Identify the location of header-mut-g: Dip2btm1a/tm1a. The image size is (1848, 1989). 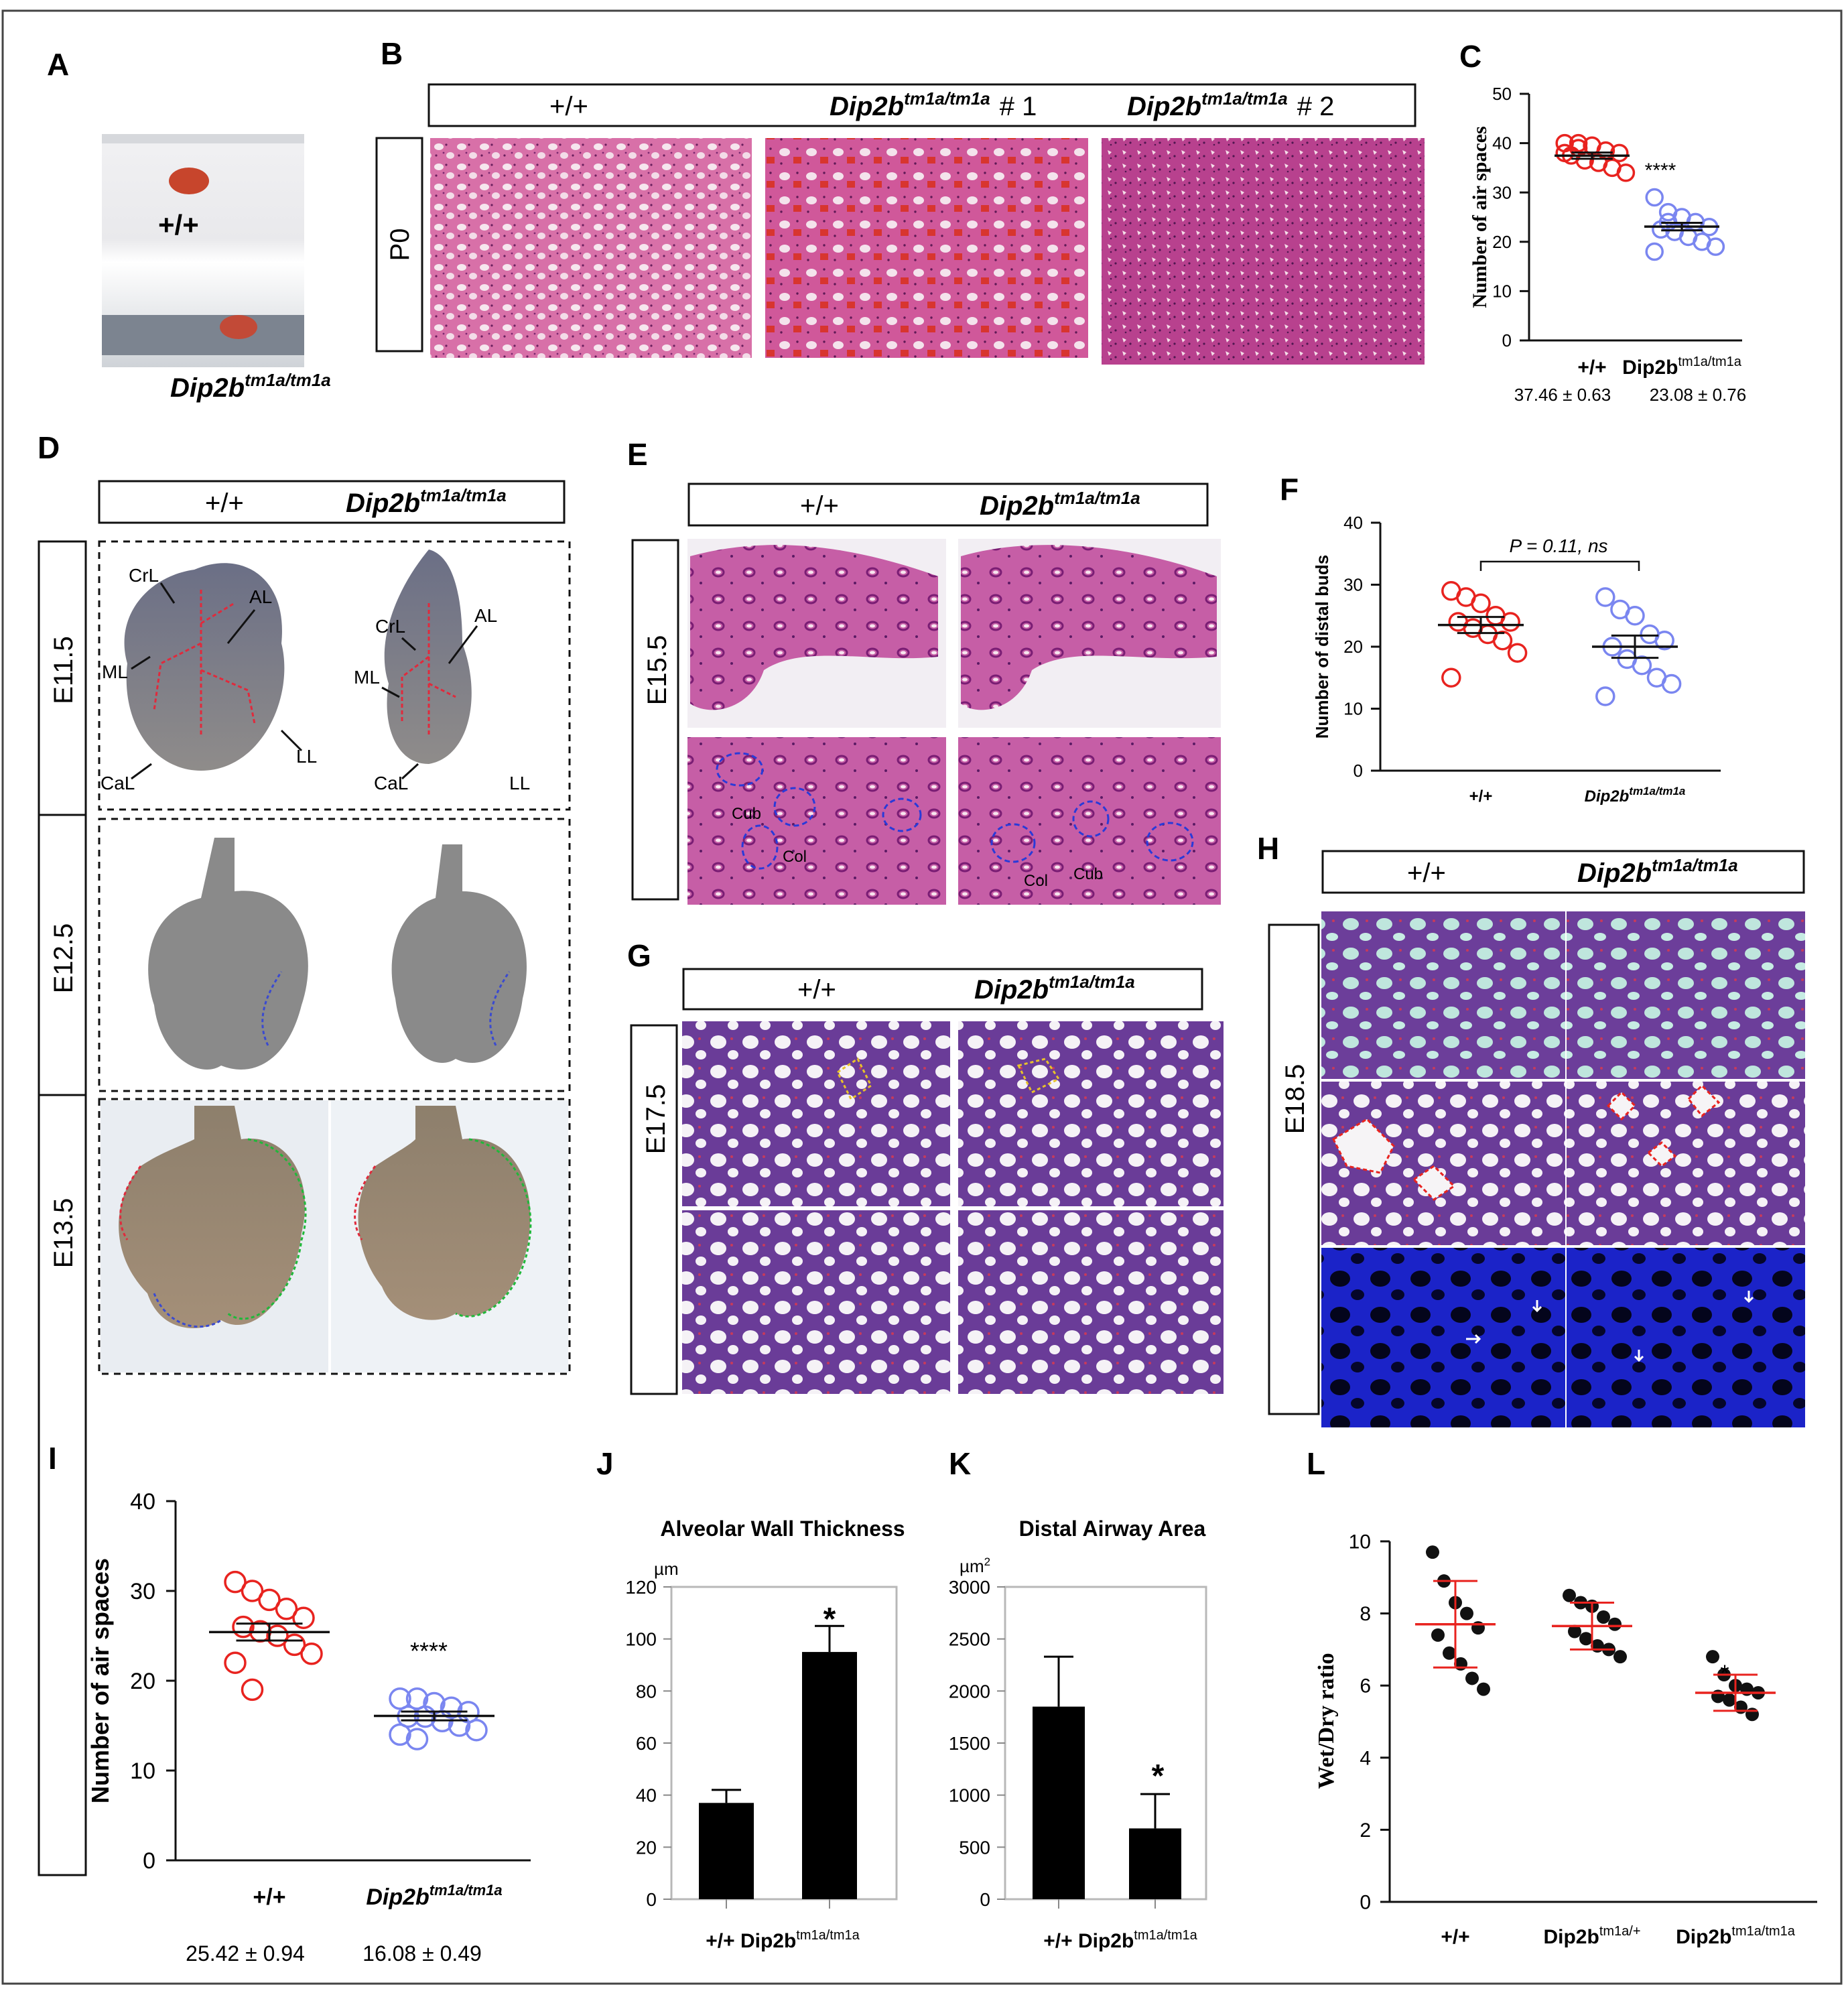
(1054, 988).